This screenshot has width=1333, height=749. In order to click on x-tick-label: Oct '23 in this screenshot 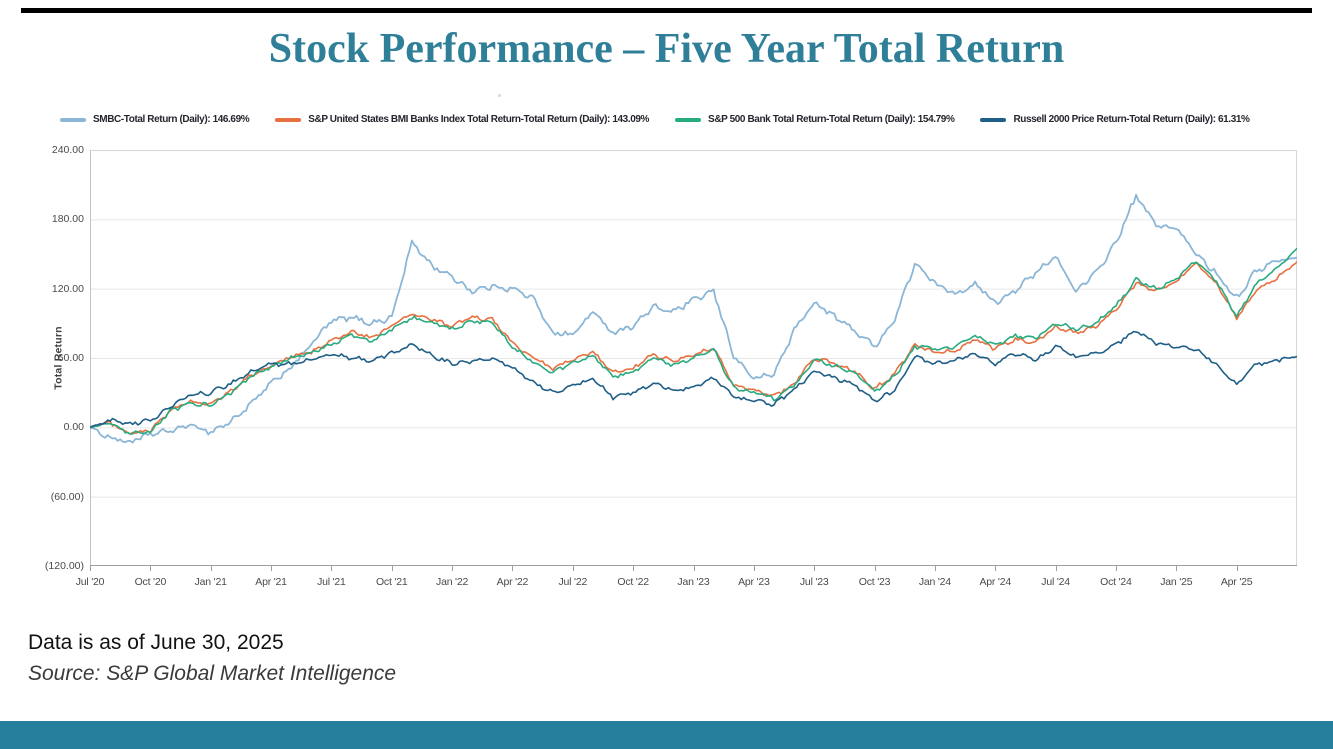, I will do `click(874, 582)`.